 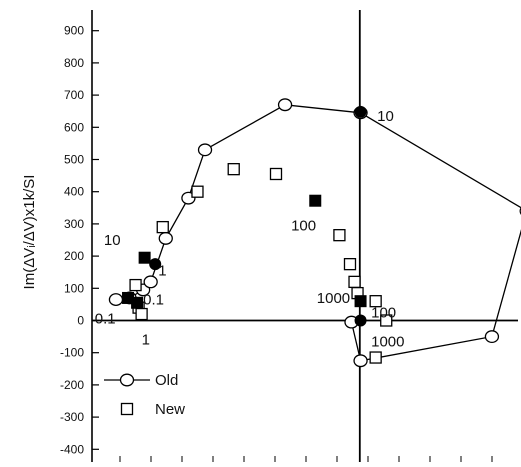 I want to click on legend-label: Old, so click(x=166, y=380).